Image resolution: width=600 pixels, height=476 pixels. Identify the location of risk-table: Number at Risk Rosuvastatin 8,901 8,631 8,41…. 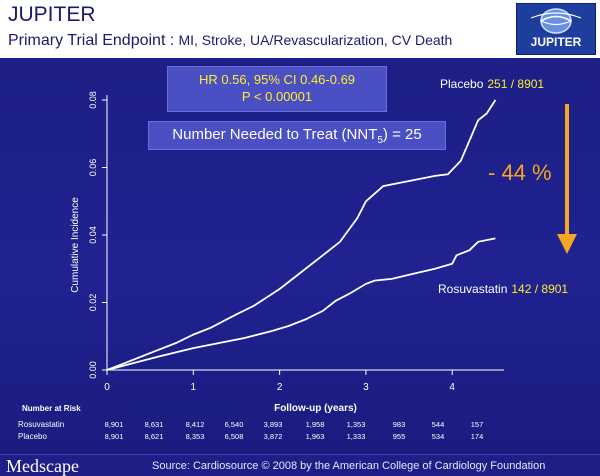
(250, 422).